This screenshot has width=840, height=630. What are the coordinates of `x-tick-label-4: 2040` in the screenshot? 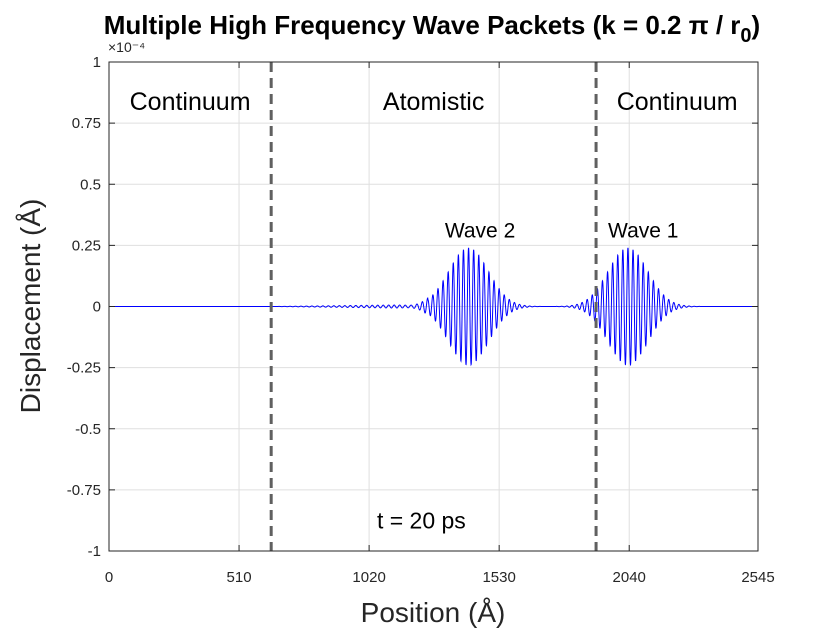 It's located at (629, 577).